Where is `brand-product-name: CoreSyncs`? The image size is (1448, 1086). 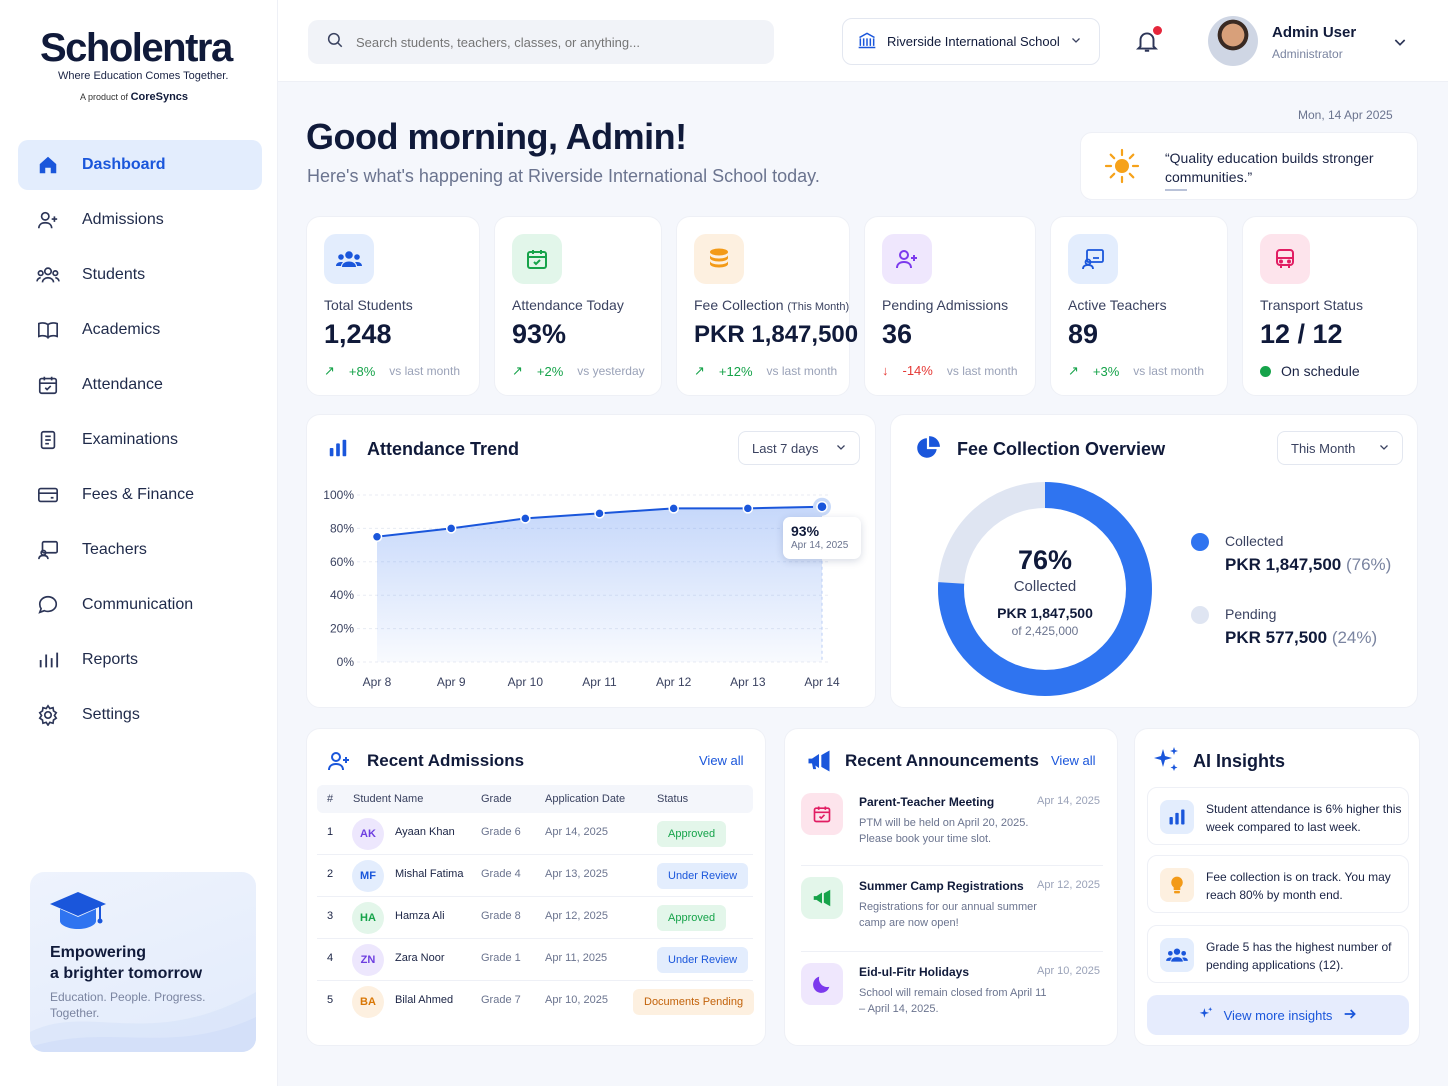
brand-product-name: CoreSyncs is located at coordinates (159, 97).